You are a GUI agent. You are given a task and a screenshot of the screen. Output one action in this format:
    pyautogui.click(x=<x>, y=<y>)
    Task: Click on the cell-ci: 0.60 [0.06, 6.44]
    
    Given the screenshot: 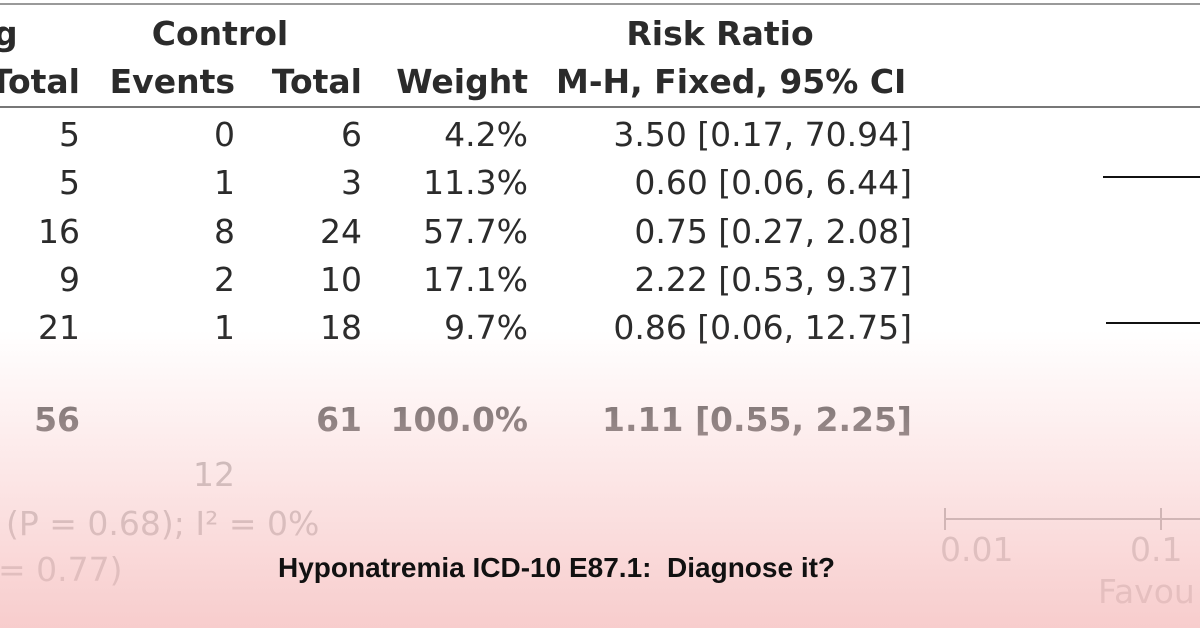 What is the action you would take?
    pyautogui.click(x=773, y=182)
    